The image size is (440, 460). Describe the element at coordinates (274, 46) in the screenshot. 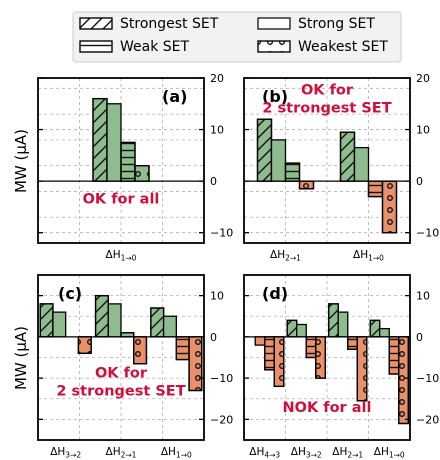

I see `legend-swatch-weakest-pattern` at that location.